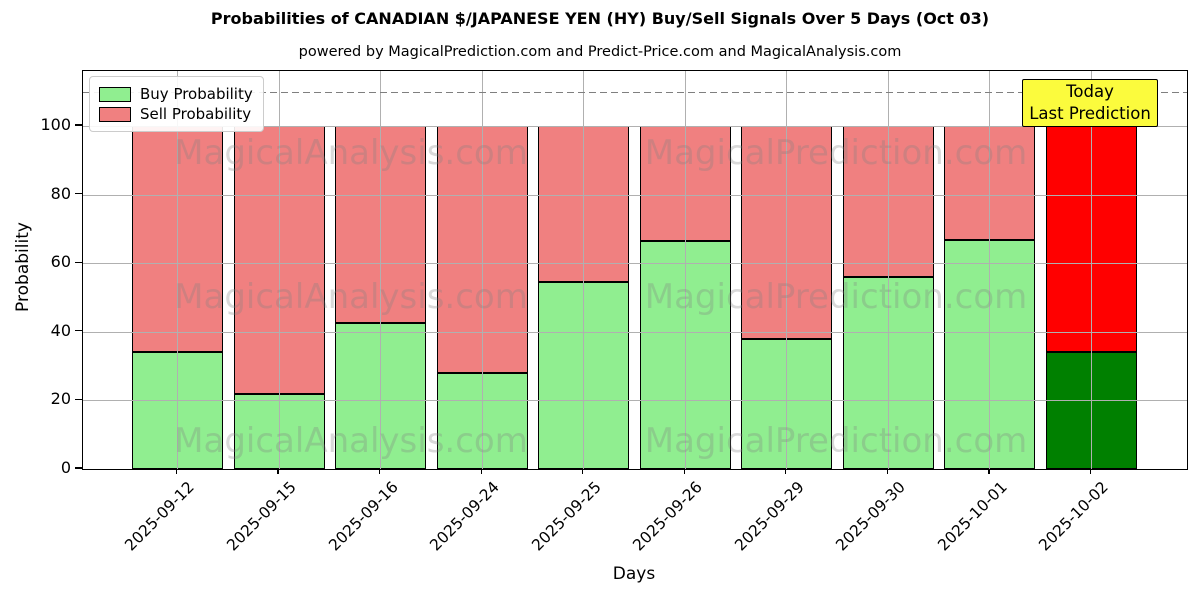 This screenshot has width=1200, height=600. I want to click on y-tick-label: 100, so click(55, 124).